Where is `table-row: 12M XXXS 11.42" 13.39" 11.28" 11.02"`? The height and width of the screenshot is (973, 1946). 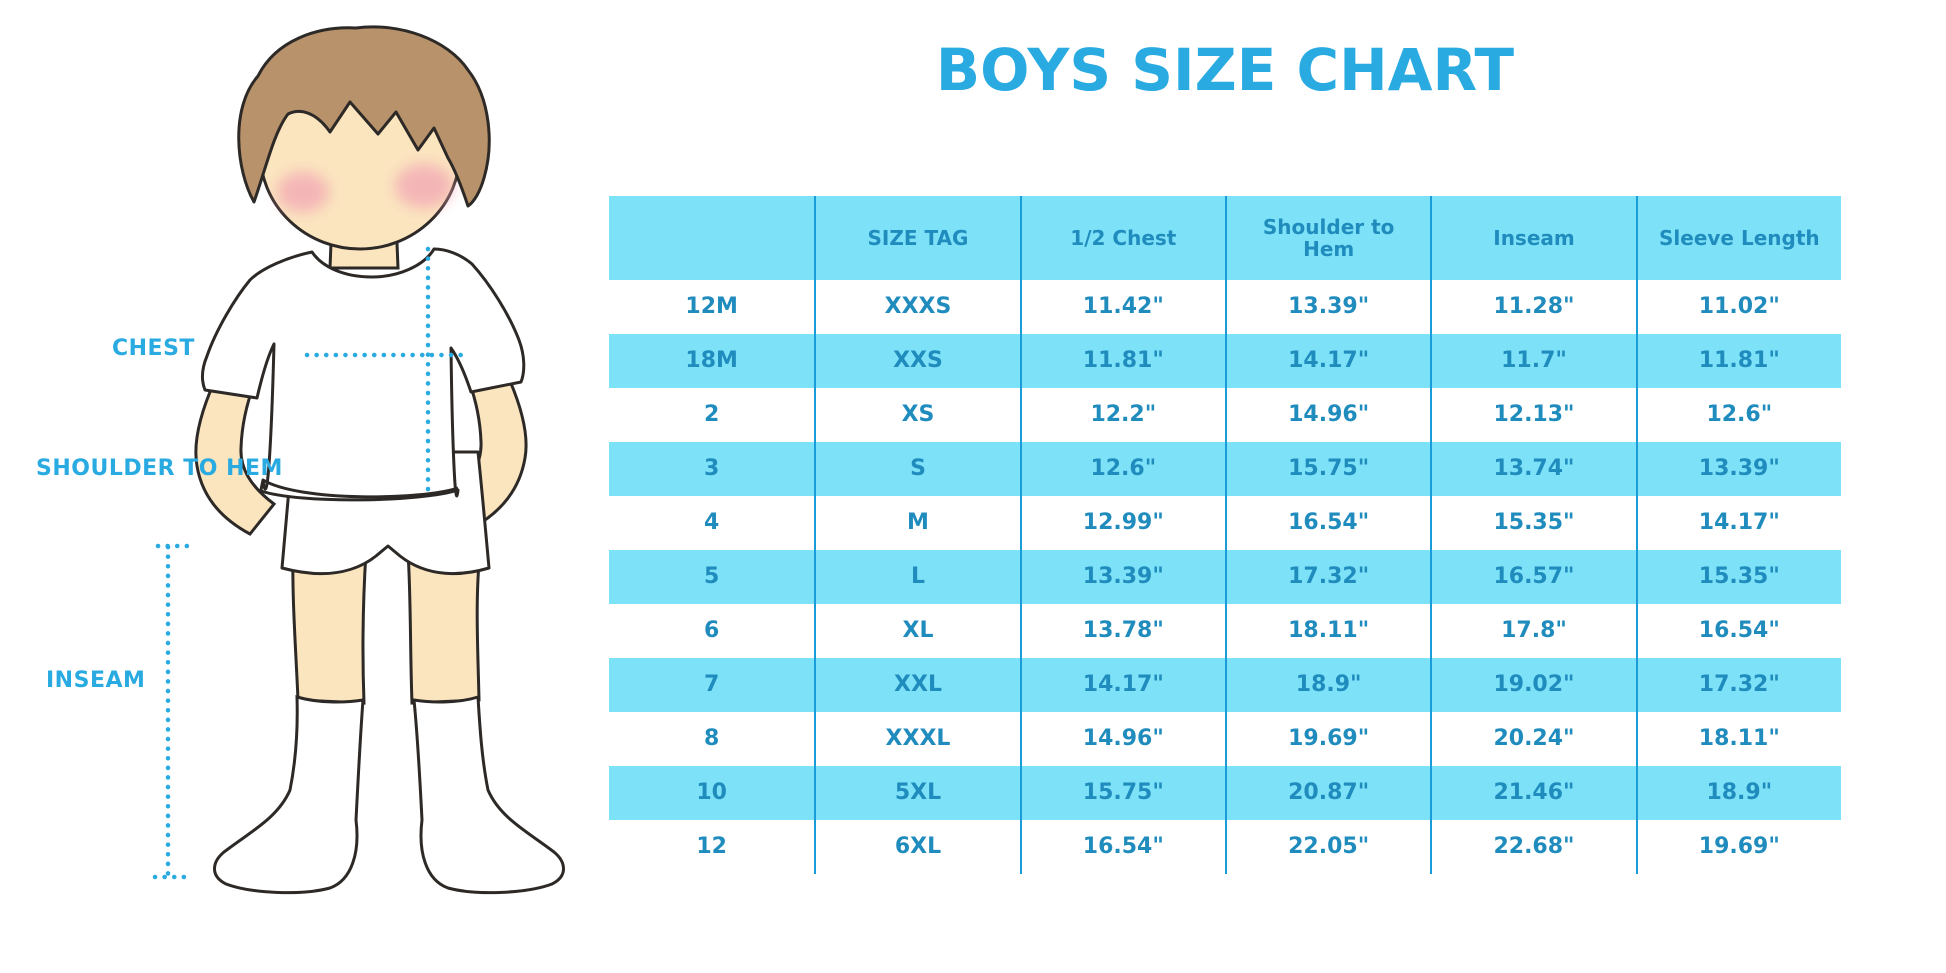
table-row: 12M XXXS 11.42" 13.39" 11.28" 11.02" is located at coordinates (1225, 307).